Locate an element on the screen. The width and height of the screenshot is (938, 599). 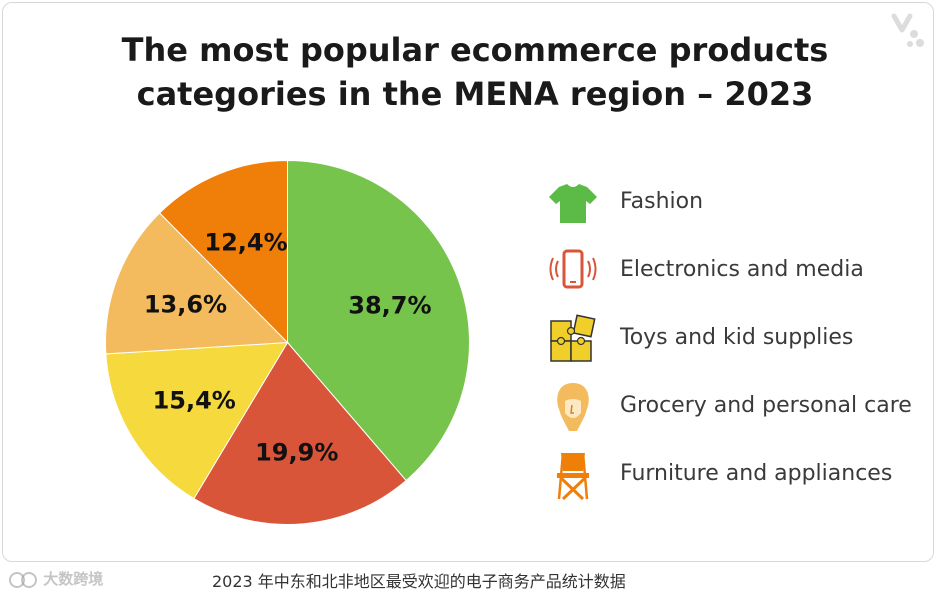
legend-item-electronics: Electronics and media is located at coordinates (735, 271).